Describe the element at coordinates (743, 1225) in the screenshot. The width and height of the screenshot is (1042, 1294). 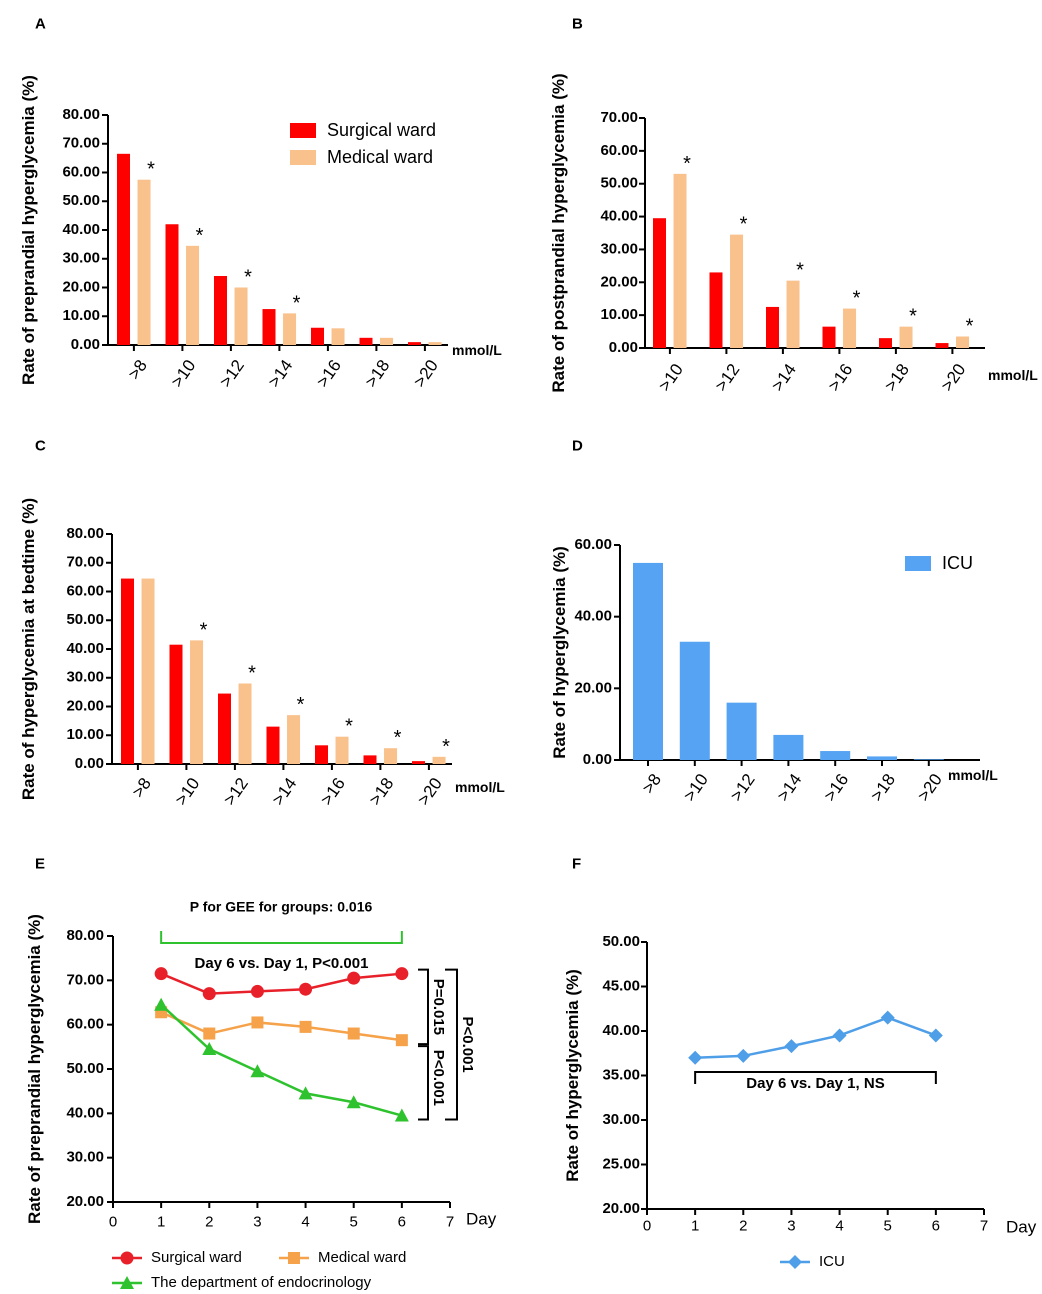
I see `x-tick-label: 2` at that location.